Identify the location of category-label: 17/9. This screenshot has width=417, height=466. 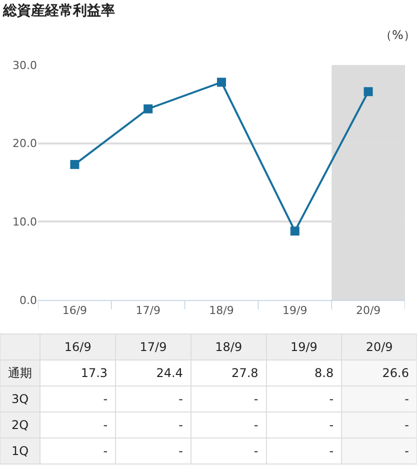
(153, 347).